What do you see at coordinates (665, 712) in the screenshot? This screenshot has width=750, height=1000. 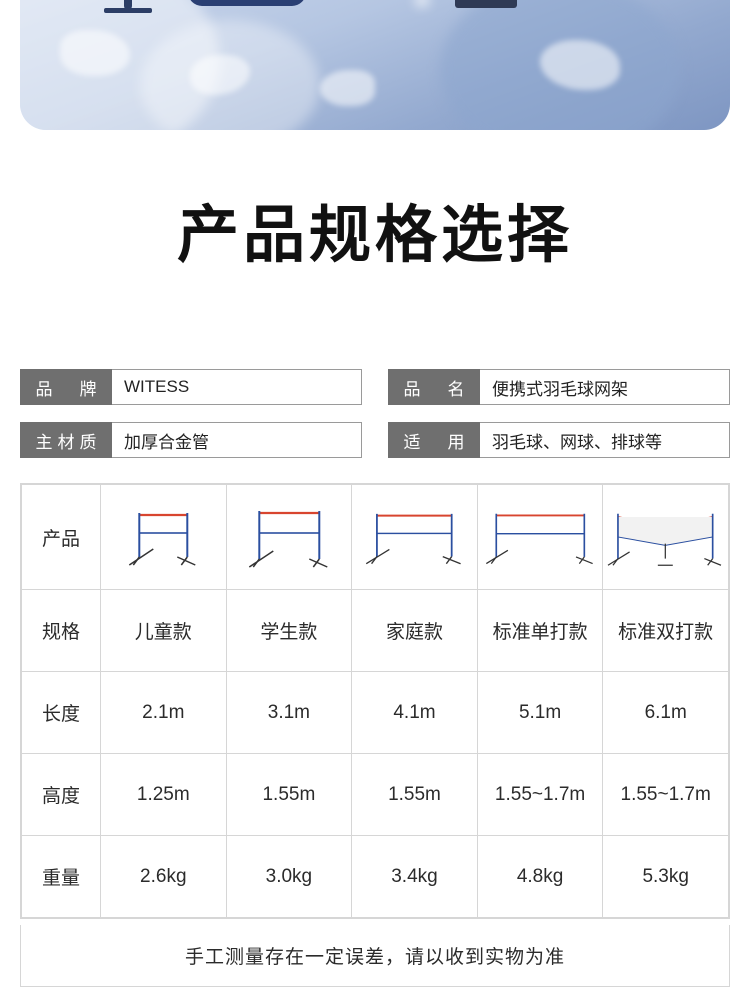 I see `length-cell-5: 6.1m` at bounding box center [665, 712].